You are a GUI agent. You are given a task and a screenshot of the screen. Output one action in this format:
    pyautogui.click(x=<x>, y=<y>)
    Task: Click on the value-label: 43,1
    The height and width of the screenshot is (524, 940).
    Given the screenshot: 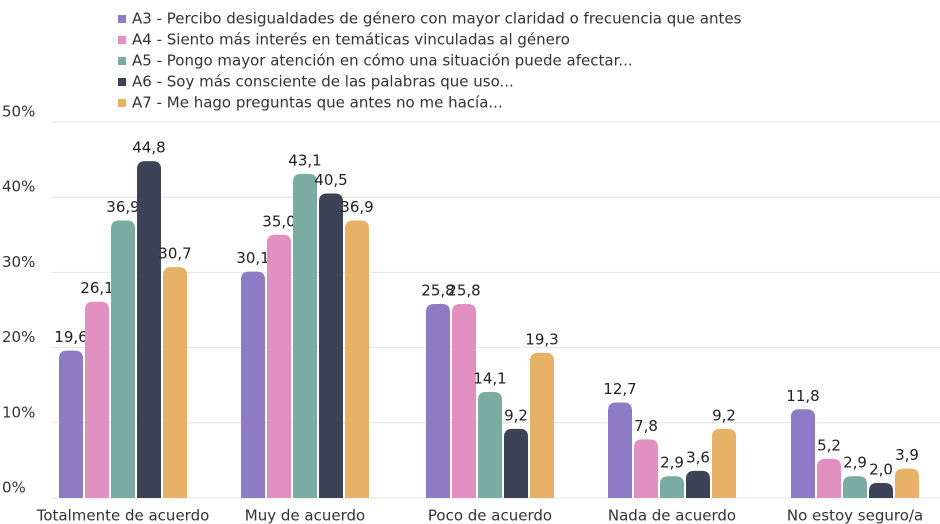 What is the action you would take?
    pyautogui.click(x=304, y=160)
    